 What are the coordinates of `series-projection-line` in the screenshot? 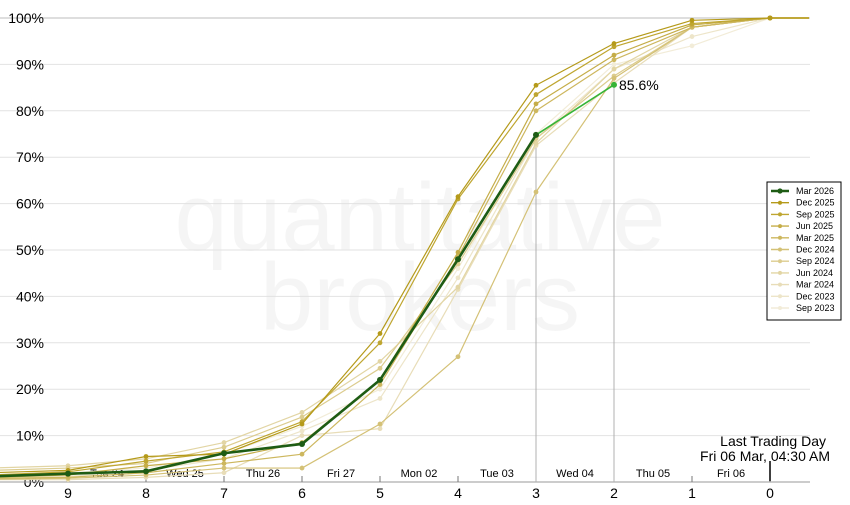 It's located at (575, 110).